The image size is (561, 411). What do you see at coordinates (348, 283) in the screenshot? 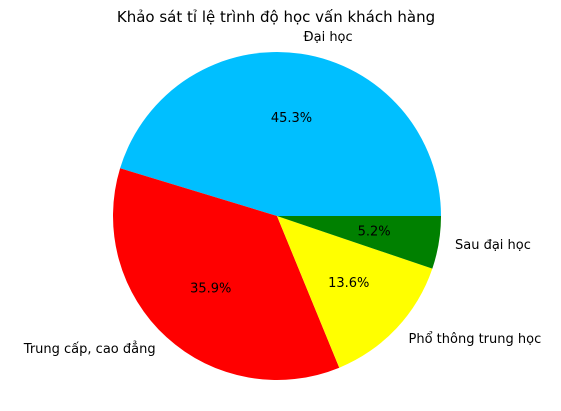
I see `percent-label-pho-thong-trung-hoc: 13.6%` at bounding box center [348, 283].